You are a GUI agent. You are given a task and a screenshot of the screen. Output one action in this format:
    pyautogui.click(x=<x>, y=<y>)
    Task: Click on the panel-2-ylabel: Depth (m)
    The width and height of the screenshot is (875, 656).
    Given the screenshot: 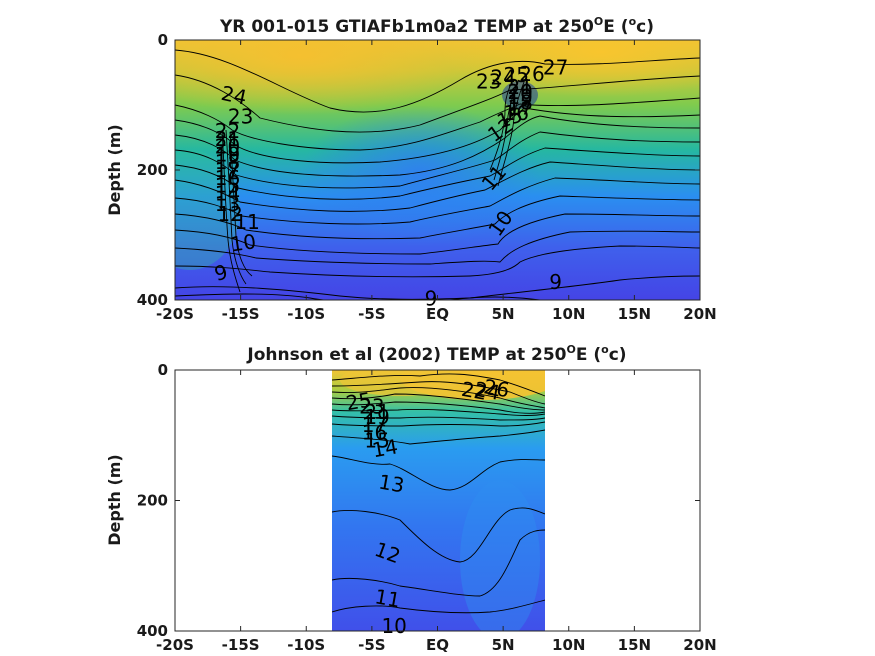 What is the action you would take?
    pyautogui.click(x=114, y=500)
    